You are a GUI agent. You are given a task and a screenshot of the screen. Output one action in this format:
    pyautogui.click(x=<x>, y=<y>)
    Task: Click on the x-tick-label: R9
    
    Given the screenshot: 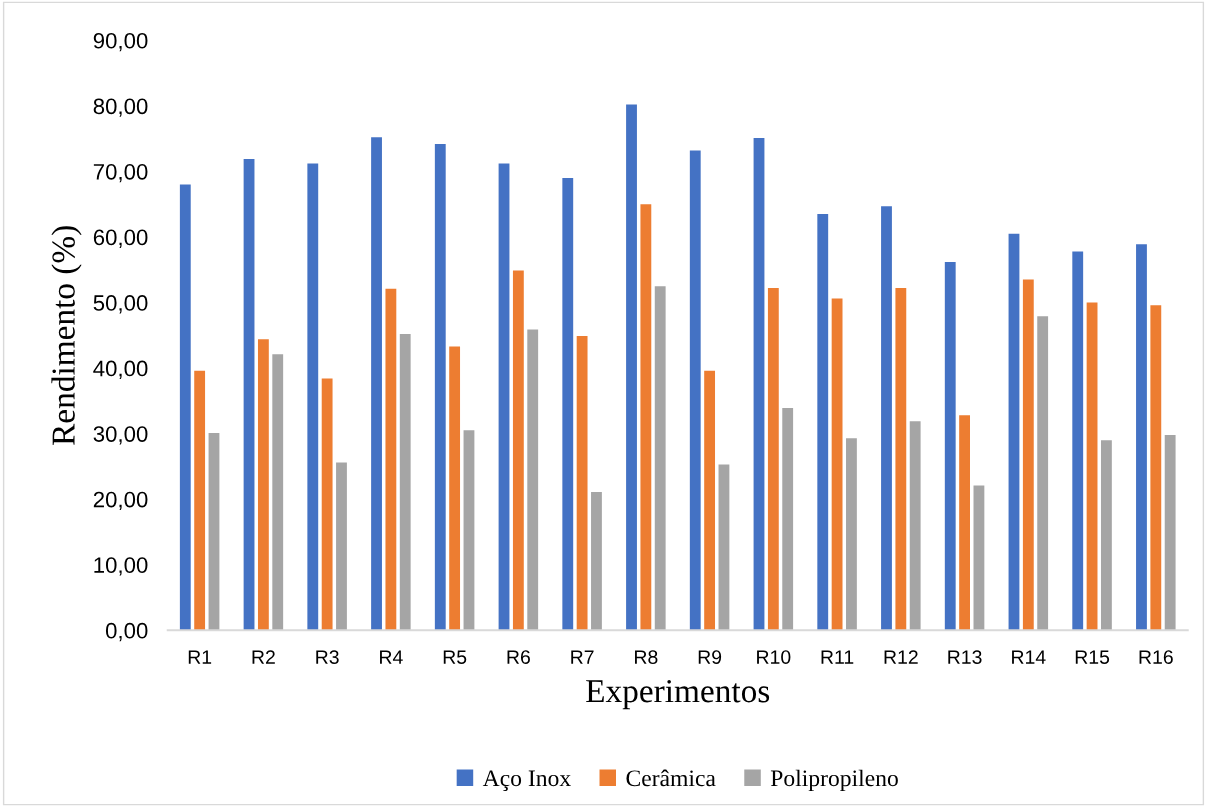 What is the action you would take?
    pyautogui.click(x=710, y=657)
    